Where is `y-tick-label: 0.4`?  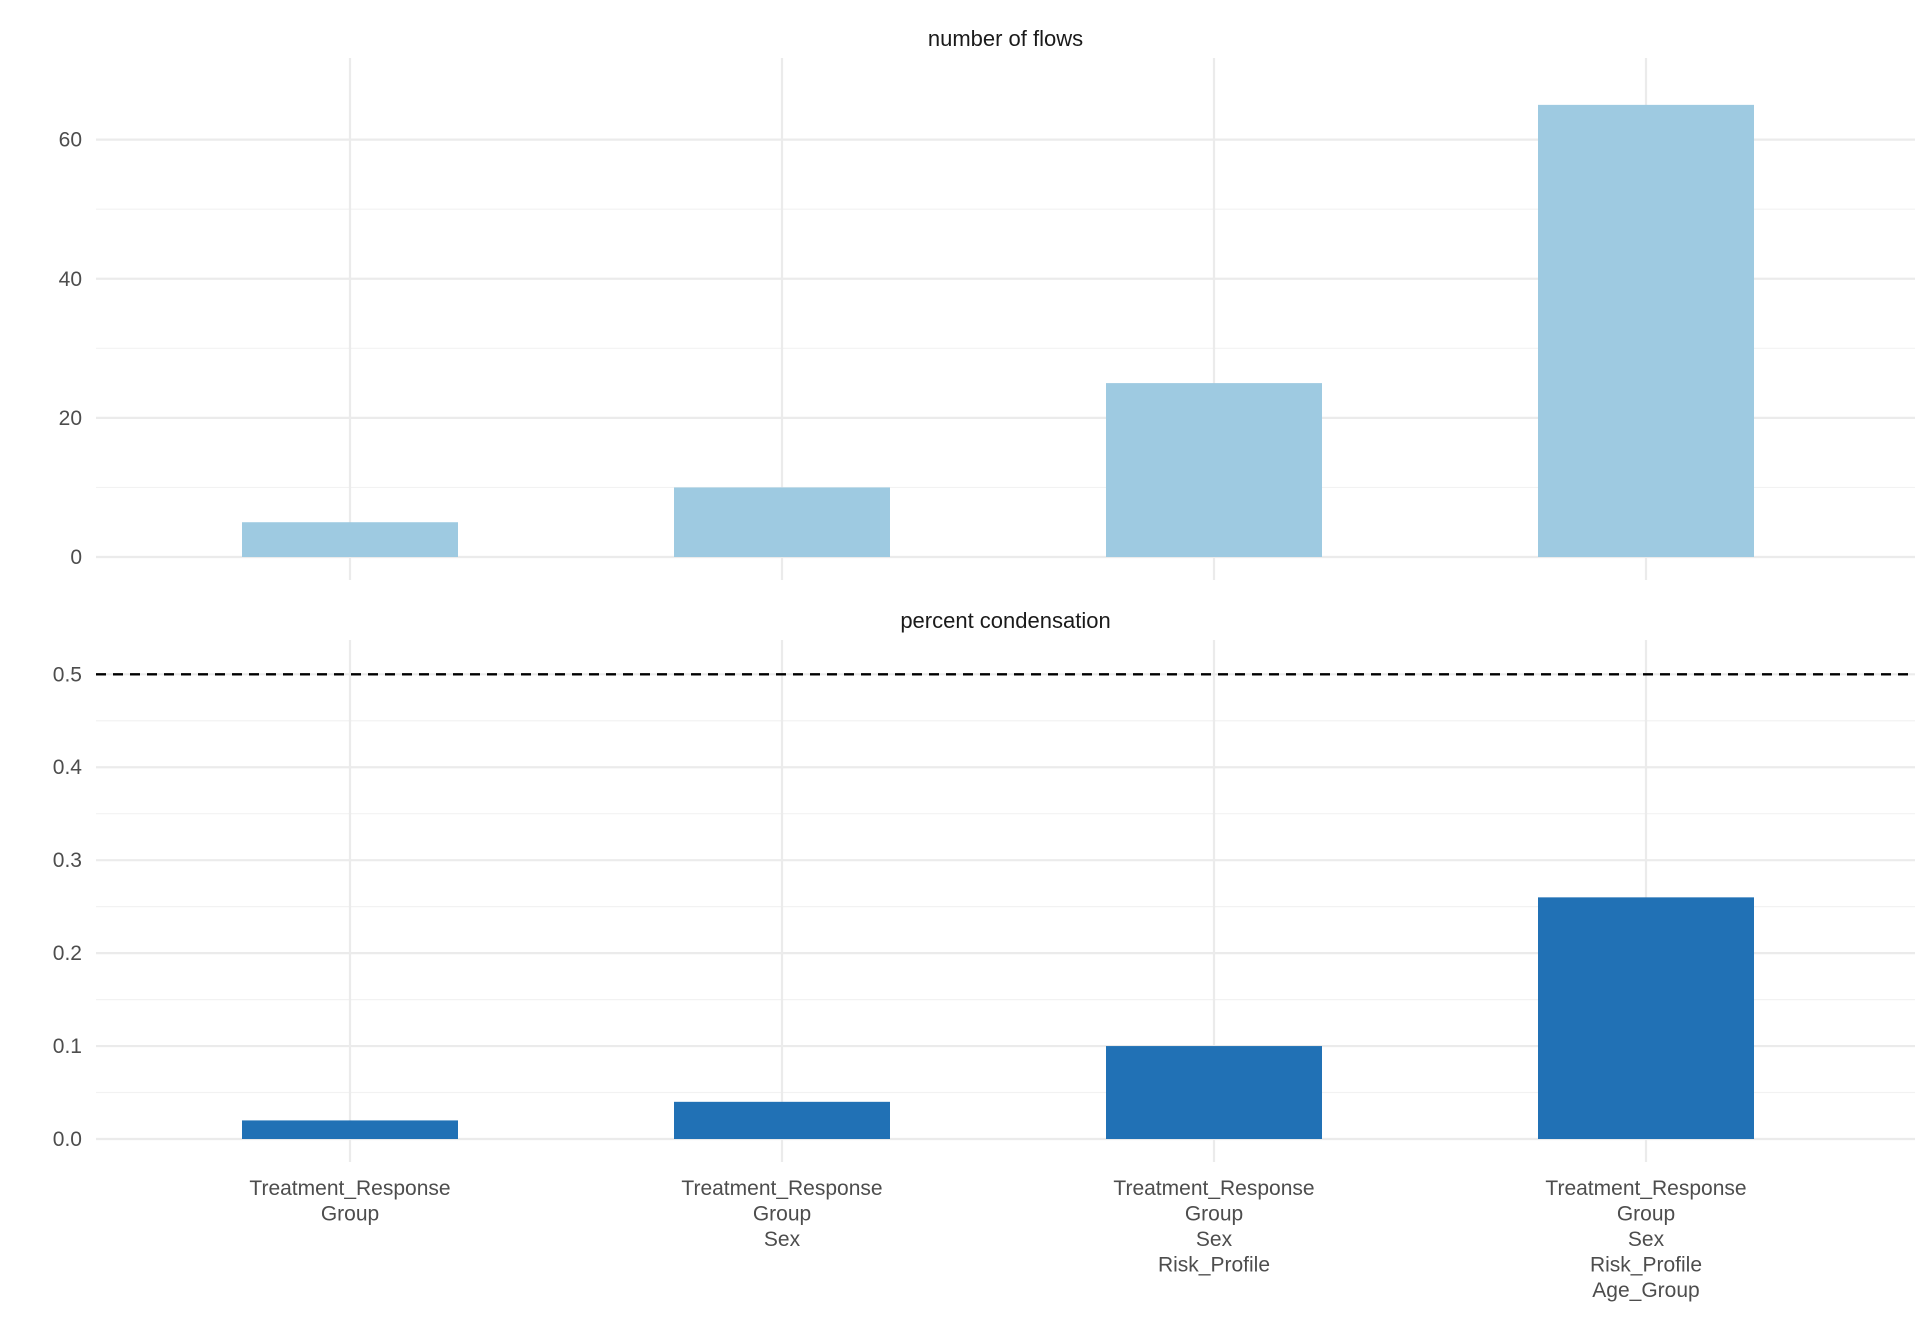 y-tick-label: 0.4 is located at coordinates (68, 767).